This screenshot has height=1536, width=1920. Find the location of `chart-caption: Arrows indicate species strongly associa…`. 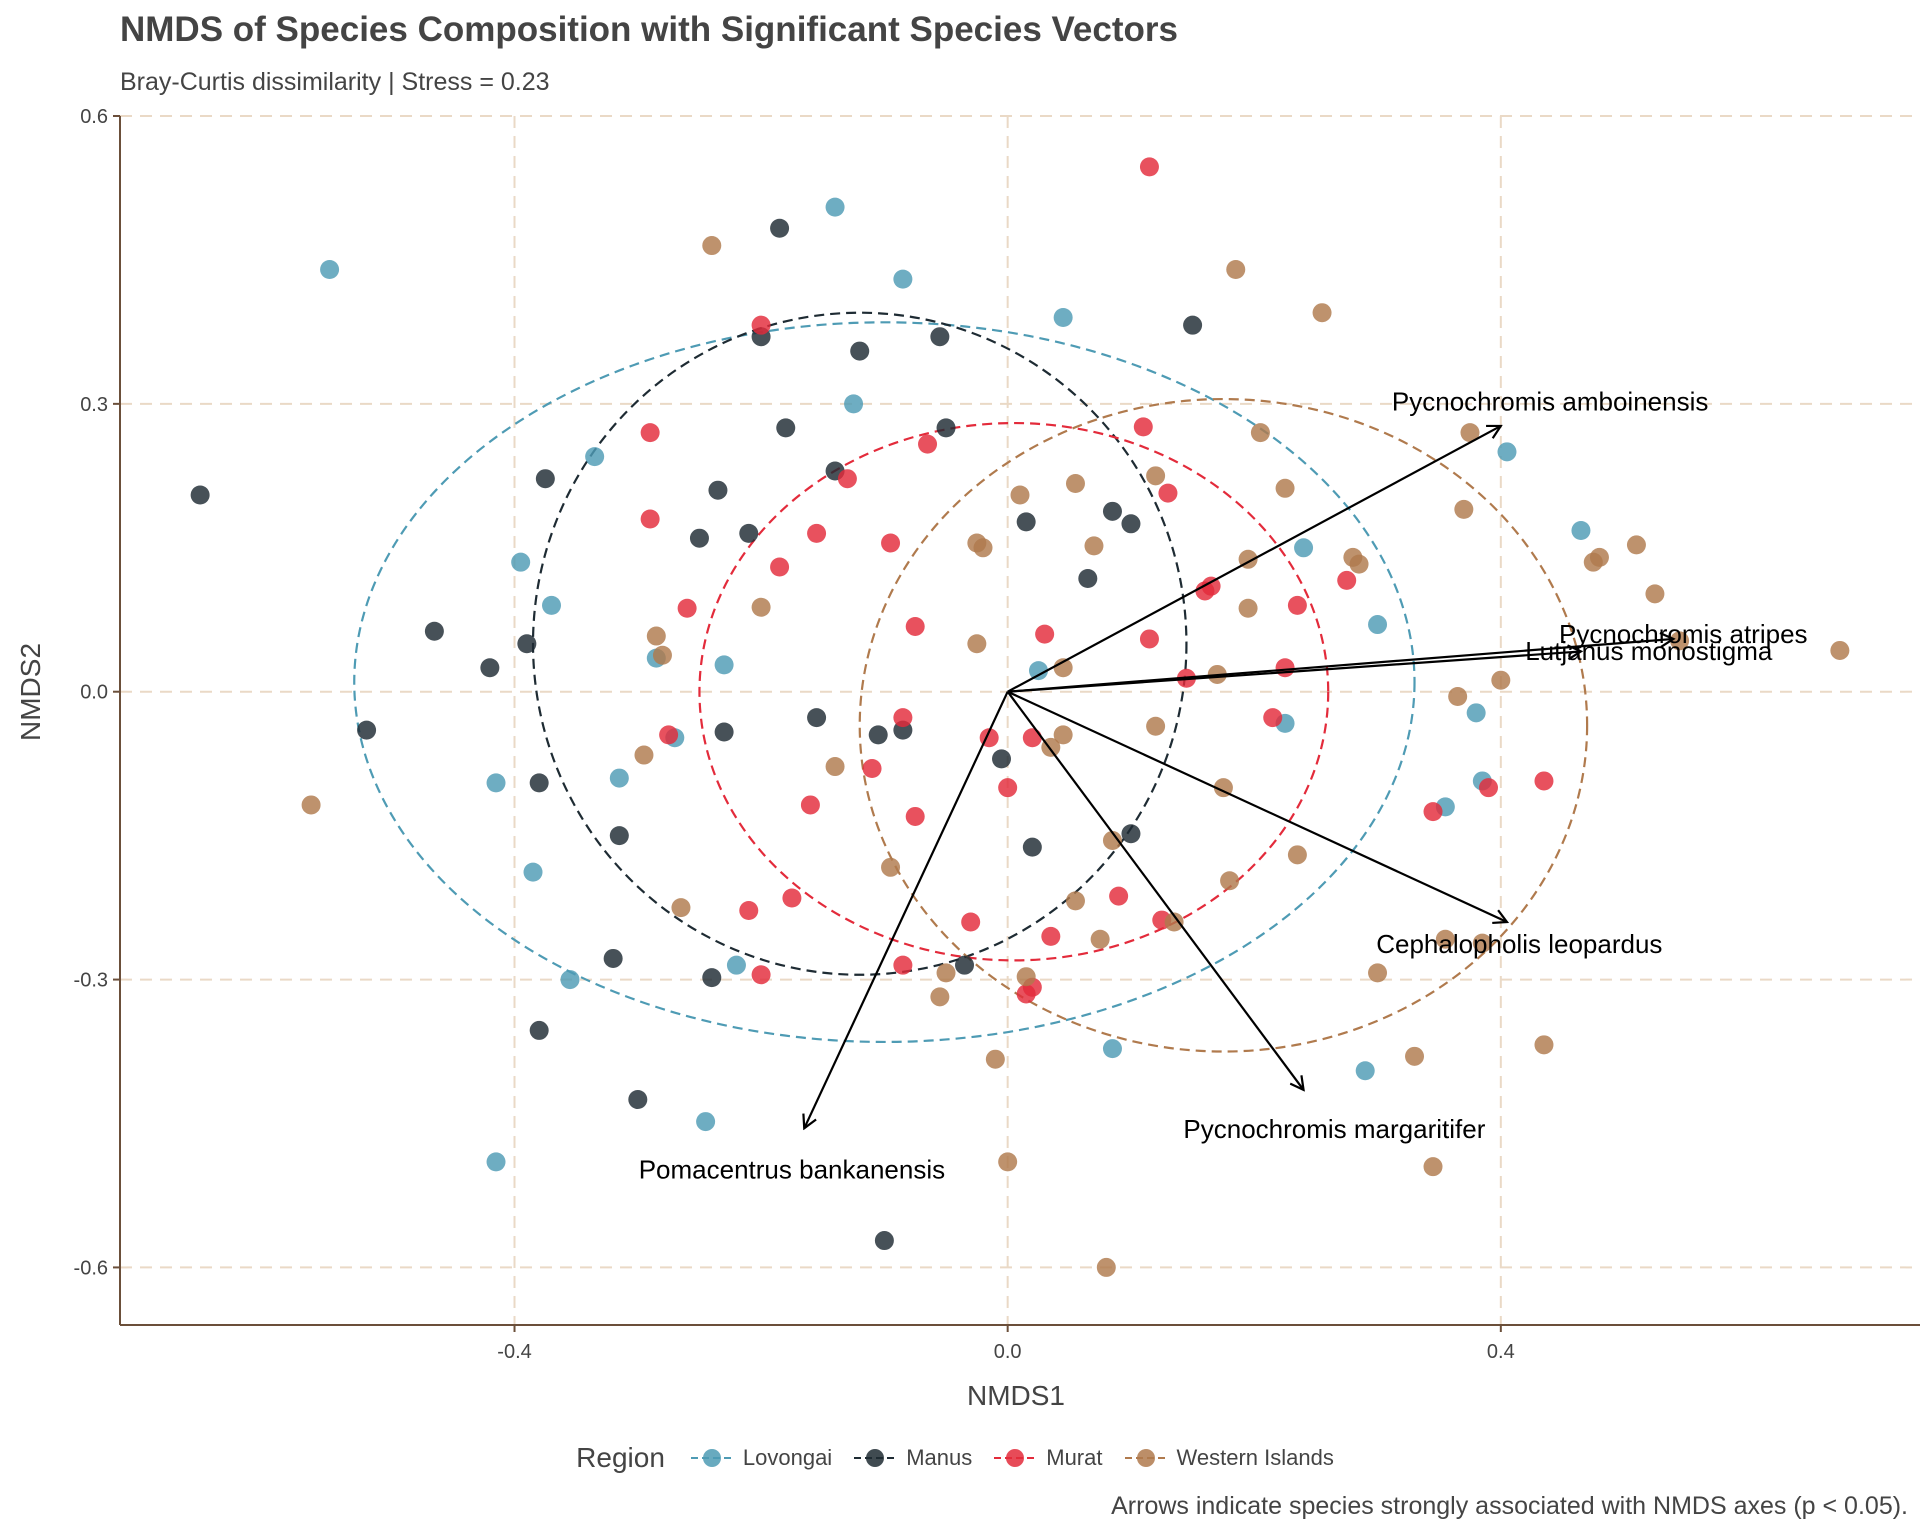

chart-caption: Arrows indicate species strongly associa… is located at coordinates (1509, 1506).